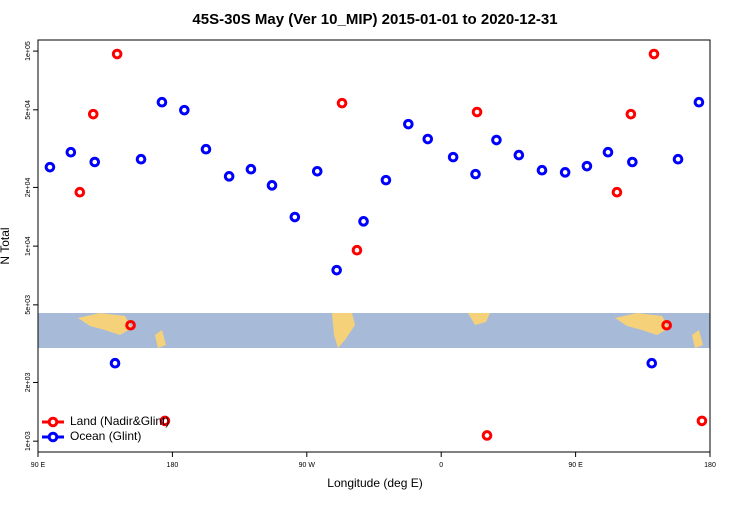  What do you see at coordinates (28, 246) in the screenshot?
I see `y-tick-label: 1e+04` at bounding box center [28, 246].